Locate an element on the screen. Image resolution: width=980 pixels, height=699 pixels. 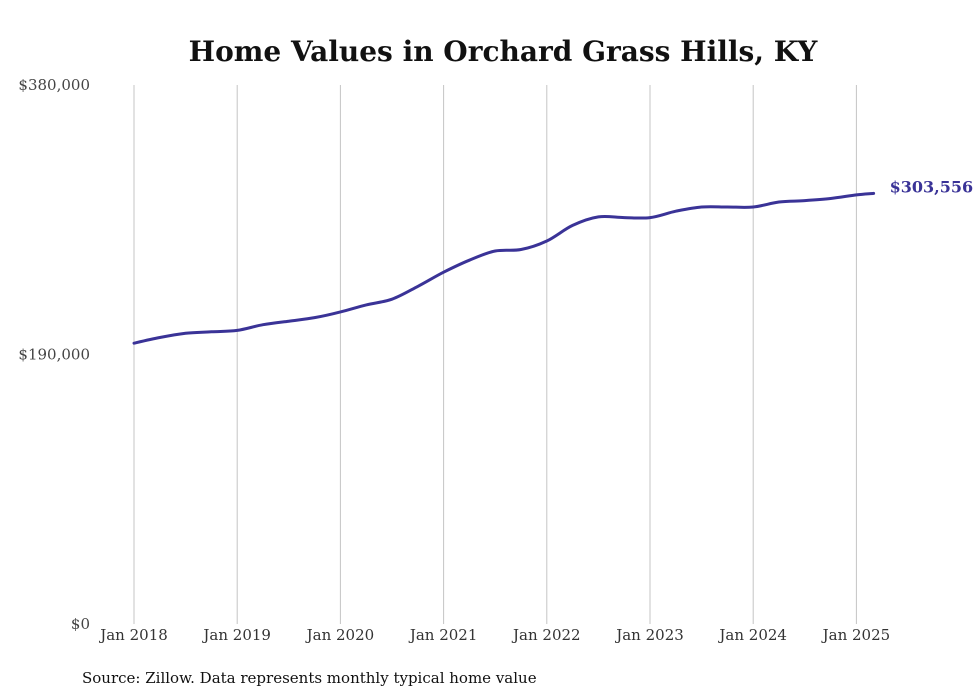
x-tick-label: Jan 2018 is located at coordinates (133, 635).